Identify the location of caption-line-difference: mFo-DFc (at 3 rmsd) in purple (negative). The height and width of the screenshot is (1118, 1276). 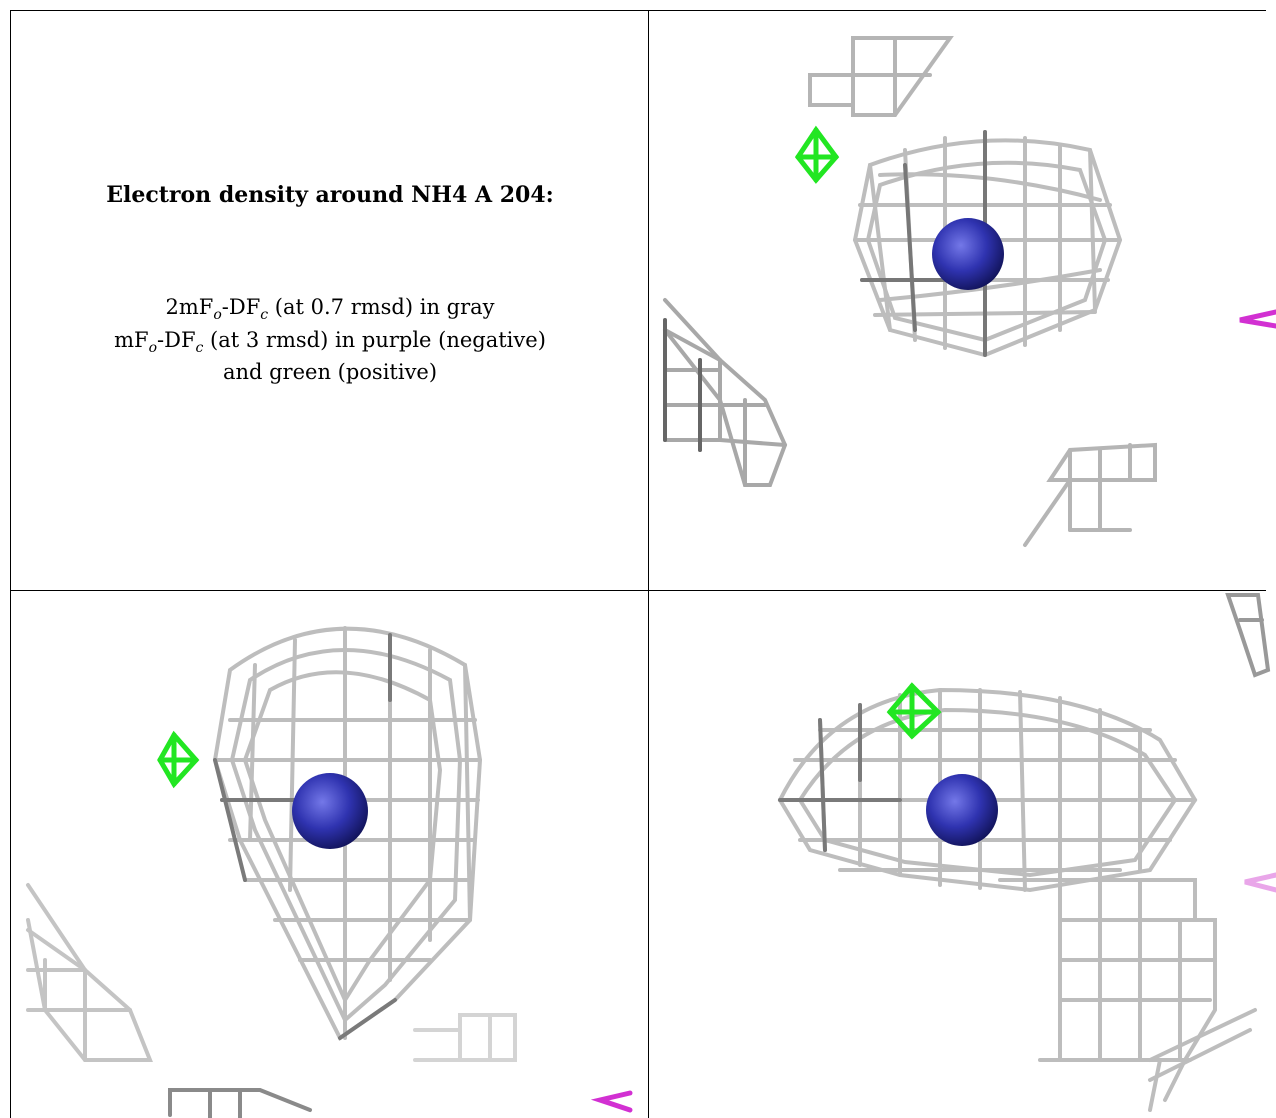
(330, 342).